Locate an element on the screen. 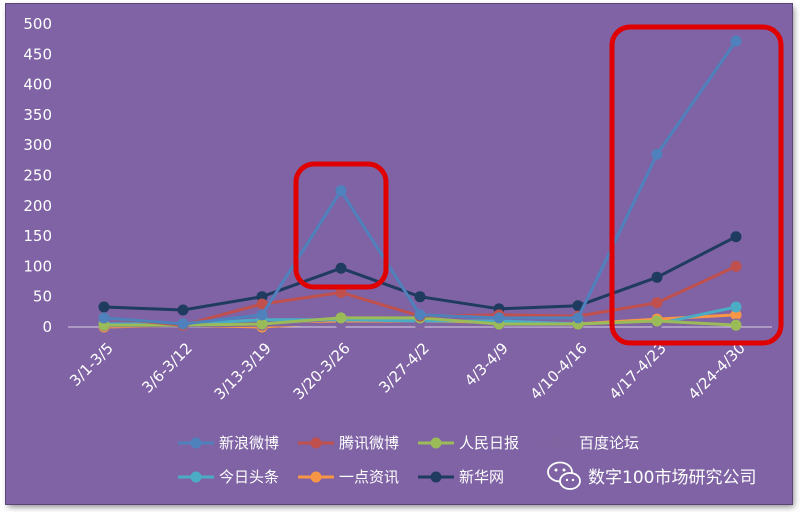 Image resolution: width=800 pixels, height=512 pixels. x-tick-label: 3/1-3/5 is located at coordinates (91, 364).